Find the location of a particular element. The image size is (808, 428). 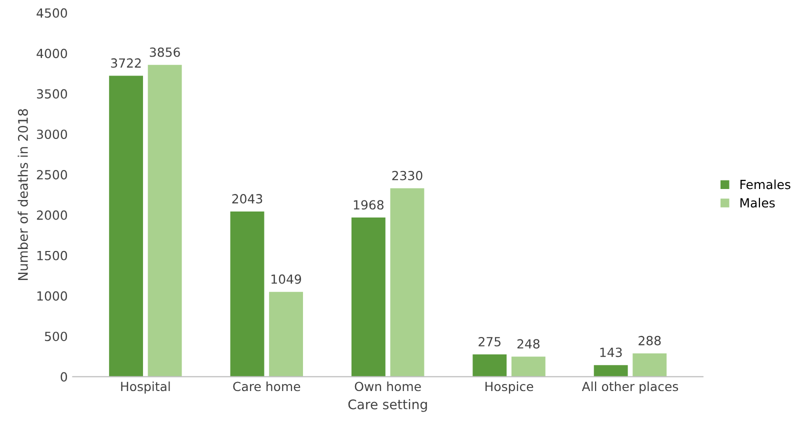

x-tick-label: All other places is located at coordinates (630, 388).